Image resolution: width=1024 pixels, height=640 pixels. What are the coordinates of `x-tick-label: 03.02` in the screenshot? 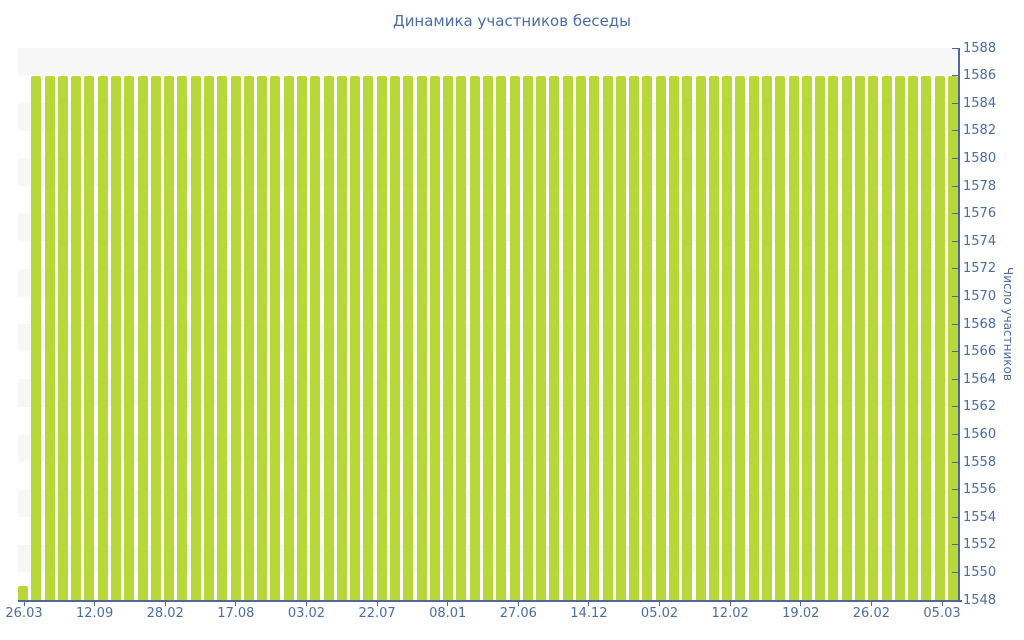 It's located at (306, 613).